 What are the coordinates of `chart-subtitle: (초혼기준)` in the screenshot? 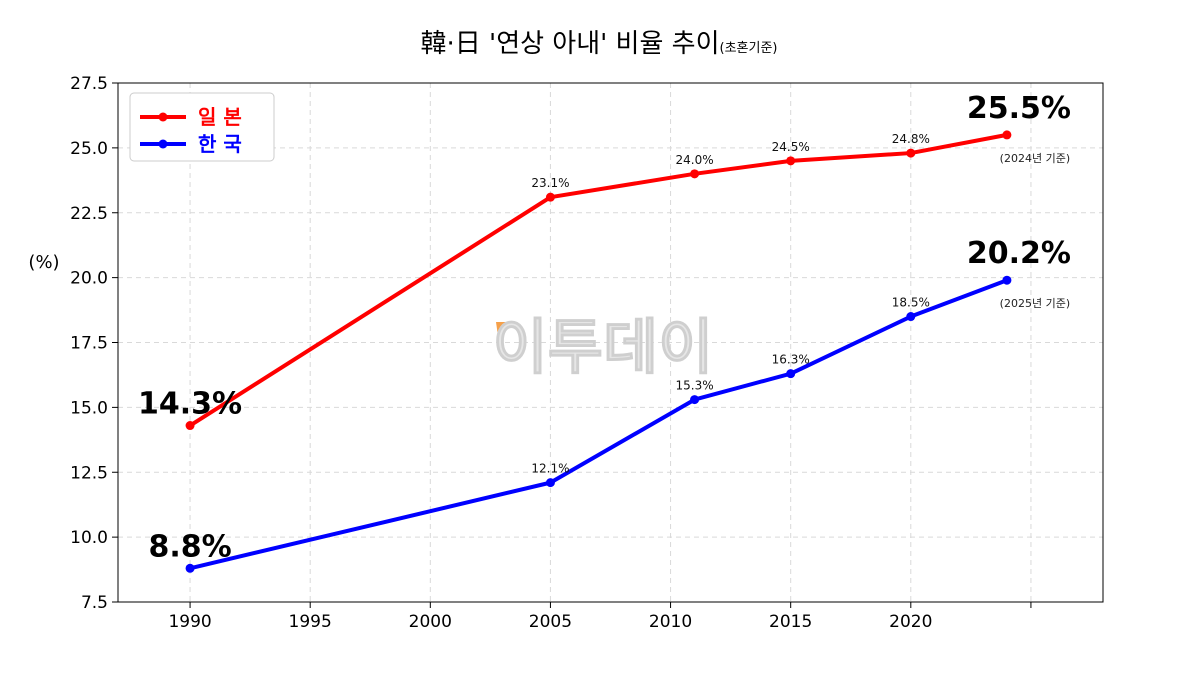 It's located at (749, 48).